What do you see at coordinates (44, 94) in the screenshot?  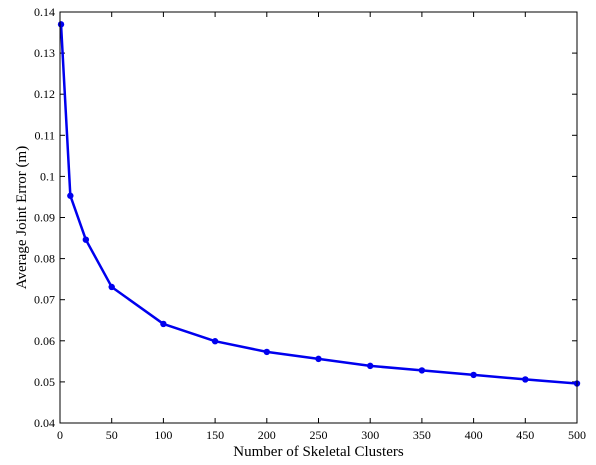 I see `y-tick-label: 0.12` at bounding box center [44, 94].